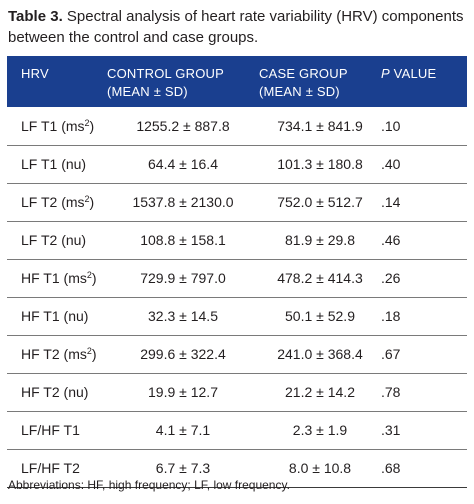 This screenshot has width=474, height=504. What do you see at coordinates (320, 81) in the screenshot?
I see `header-case-group: CASE GROUP (MEAN ± SD)` at bounding box center [320, 81].